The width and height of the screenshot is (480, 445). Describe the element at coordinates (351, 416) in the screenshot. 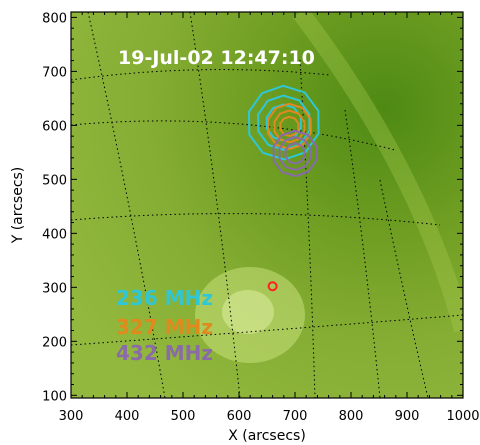

I see `x-tick-label: 800` at that location.